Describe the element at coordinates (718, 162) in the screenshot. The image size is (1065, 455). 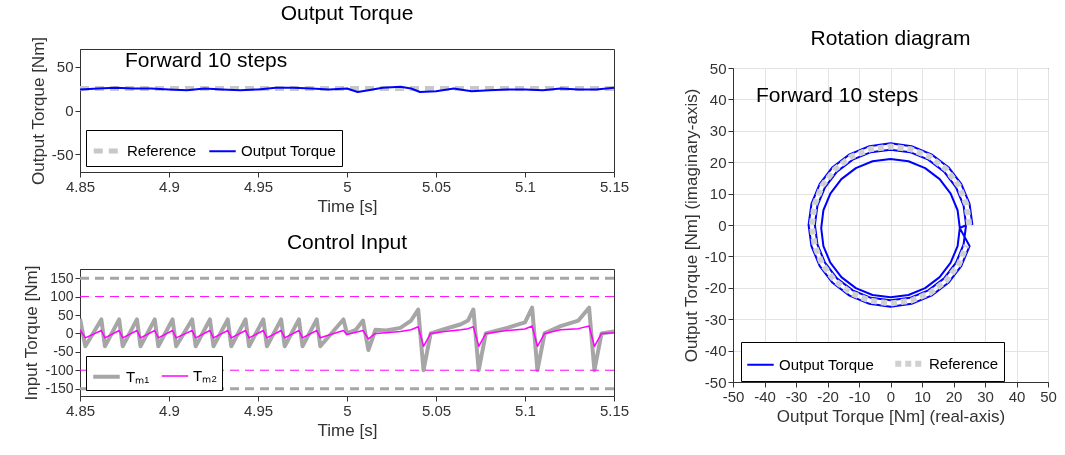
I see `y-tick-label: 20` at that location.